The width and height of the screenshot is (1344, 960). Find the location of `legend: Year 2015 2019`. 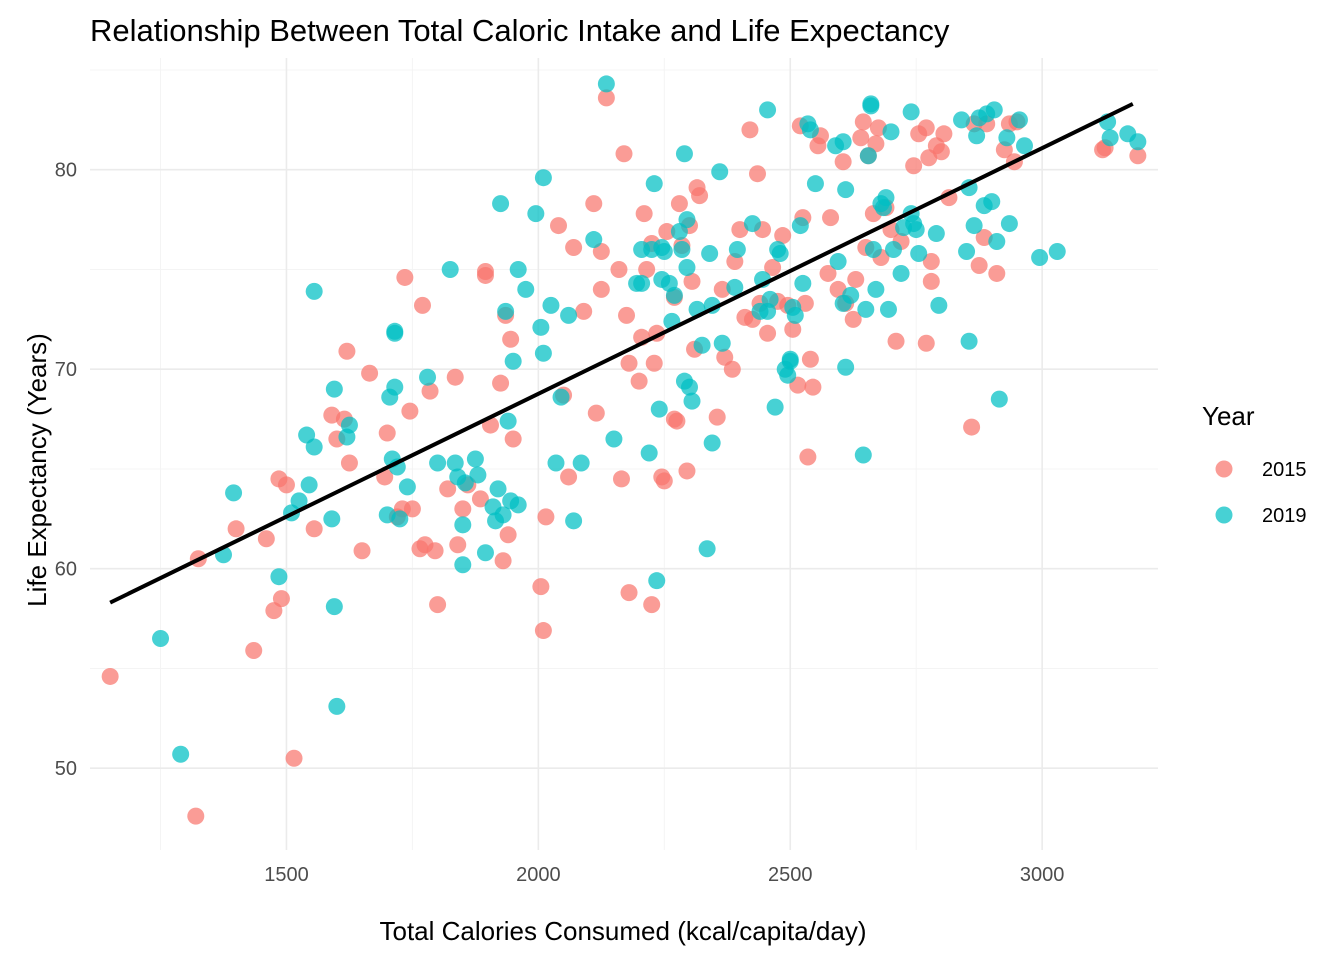

legend: Year 2015 2019 is located at coordinates (1254, 464).